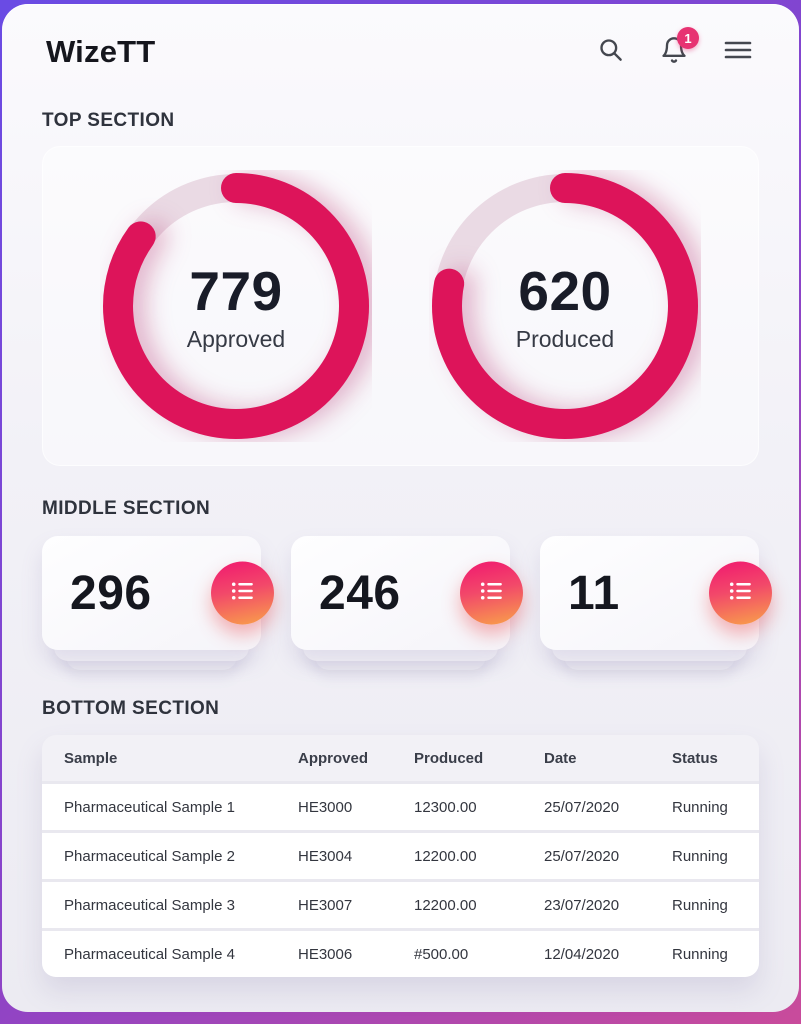 Image resolution: width=801 pixels, height=1024 pixels. What do you see at coordinates (695, 758) in the screenshot?
I see `column-header-status: Status` at bounding box center [695, 758].